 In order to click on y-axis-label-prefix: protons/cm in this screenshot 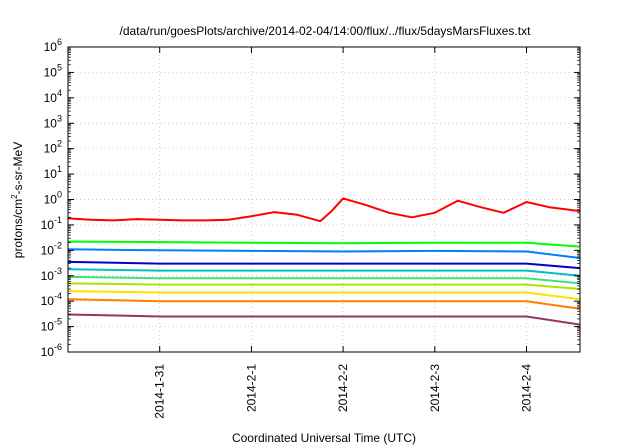, I will do `click(18, 228)`.